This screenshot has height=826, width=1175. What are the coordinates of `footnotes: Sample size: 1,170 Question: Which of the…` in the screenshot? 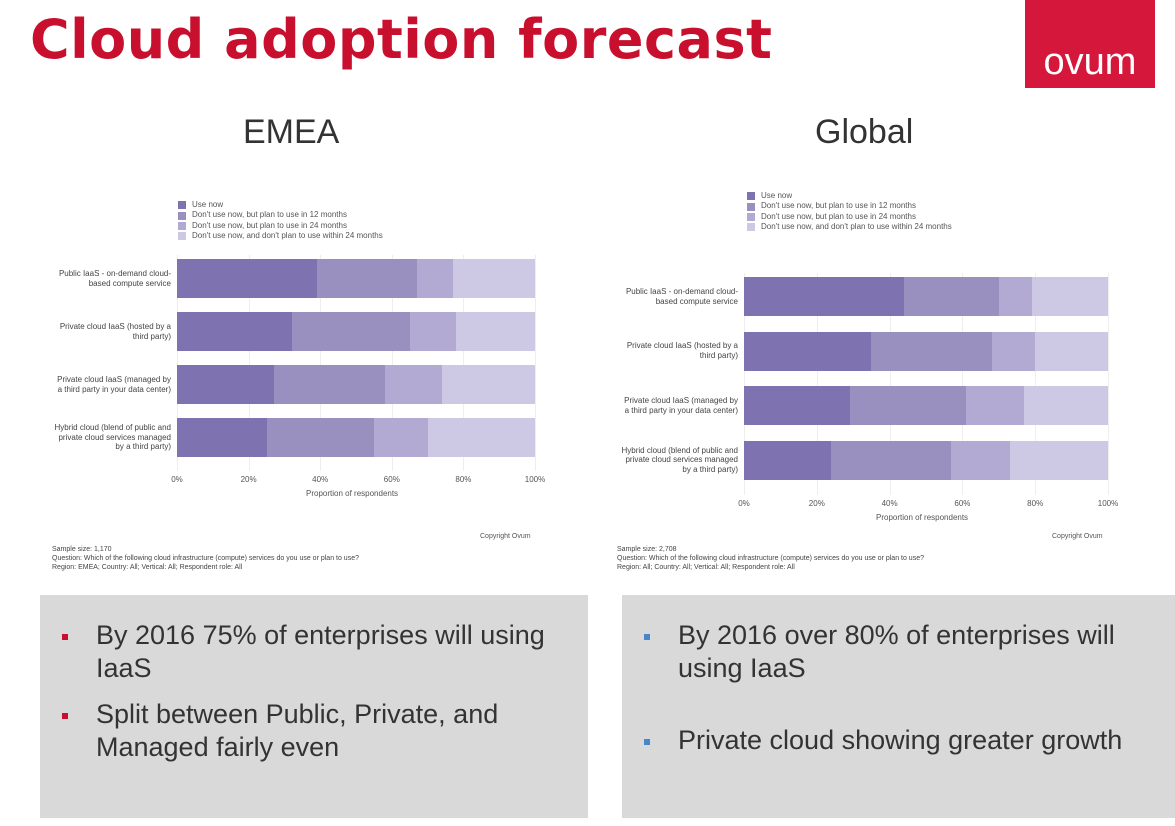 It's located at (205, 558).